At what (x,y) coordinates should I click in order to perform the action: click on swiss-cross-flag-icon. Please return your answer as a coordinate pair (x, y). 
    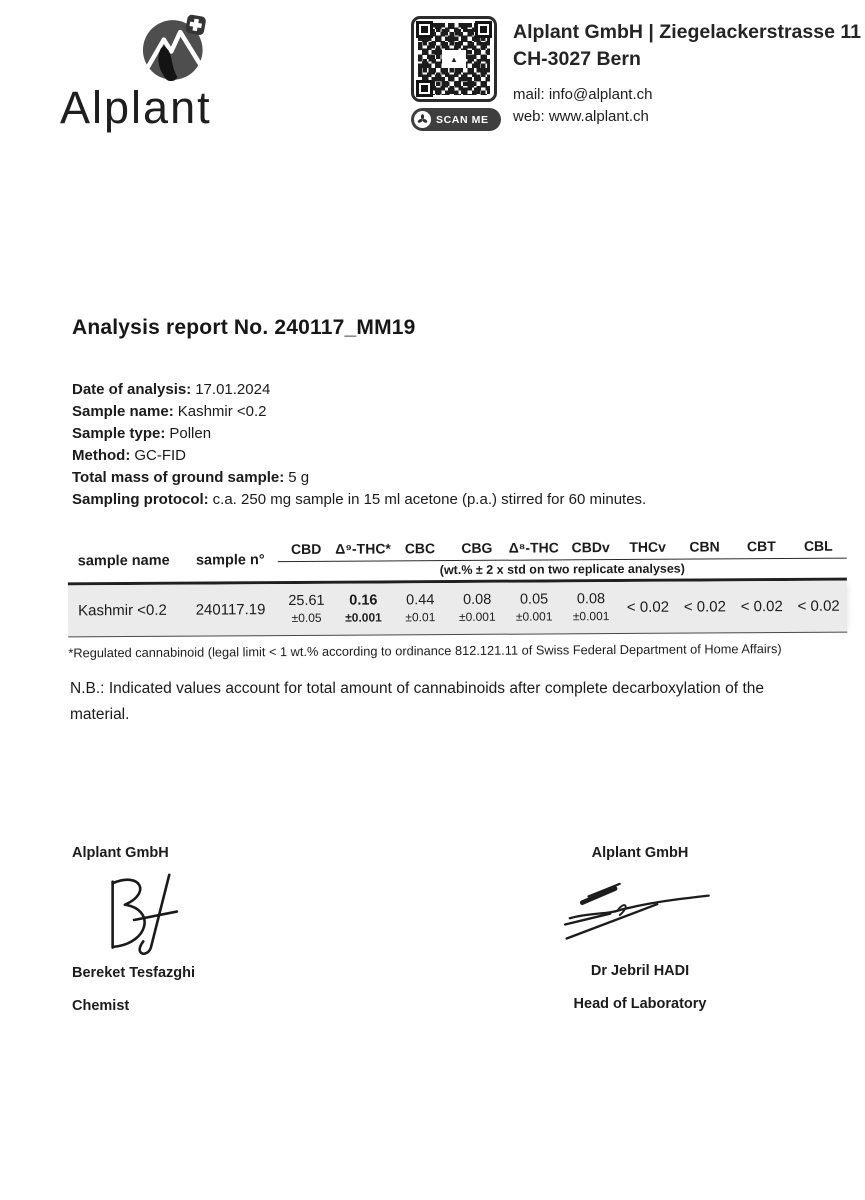
    Looking at the image, I should click on (195, 24).